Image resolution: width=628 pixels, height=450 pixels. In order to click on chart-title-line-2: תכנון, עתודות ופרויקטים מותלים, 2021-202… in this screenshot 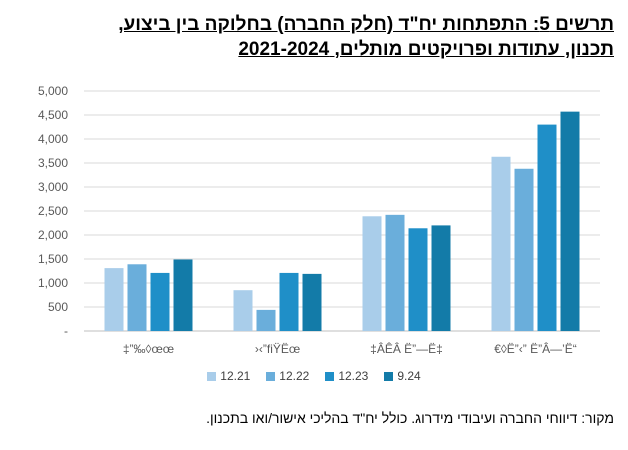, I will do `click(426, 49)`.